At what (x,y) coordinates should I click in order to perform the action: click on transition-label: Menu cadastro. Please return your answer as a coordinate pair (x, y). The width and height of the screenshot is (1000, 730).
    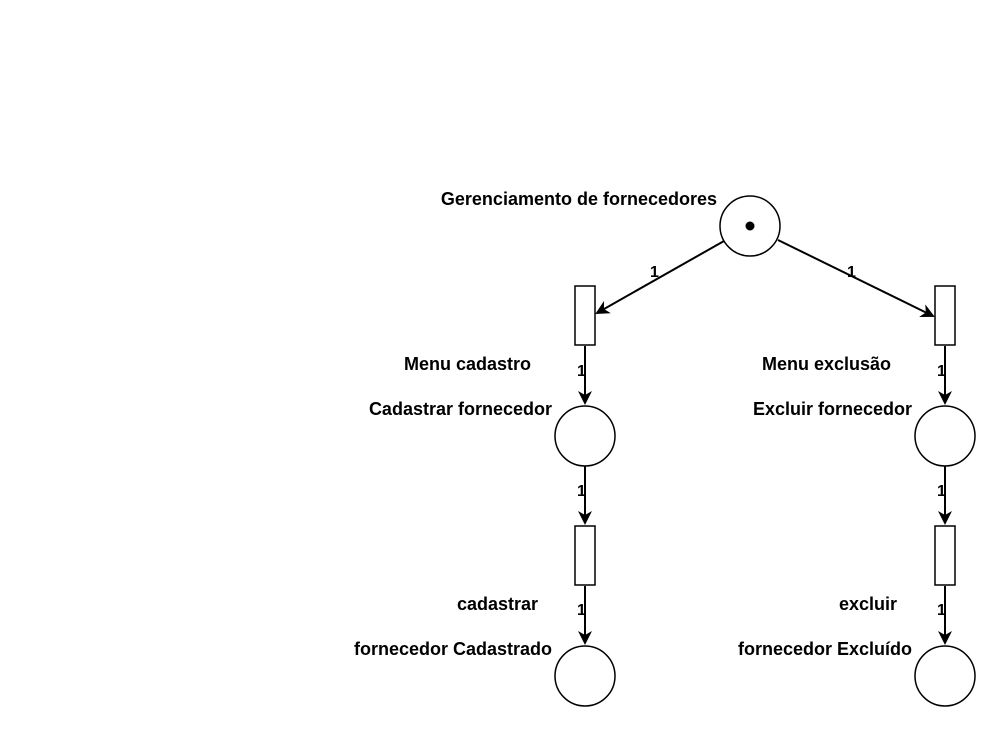
    Looking at the image, I should click on (467, 364).